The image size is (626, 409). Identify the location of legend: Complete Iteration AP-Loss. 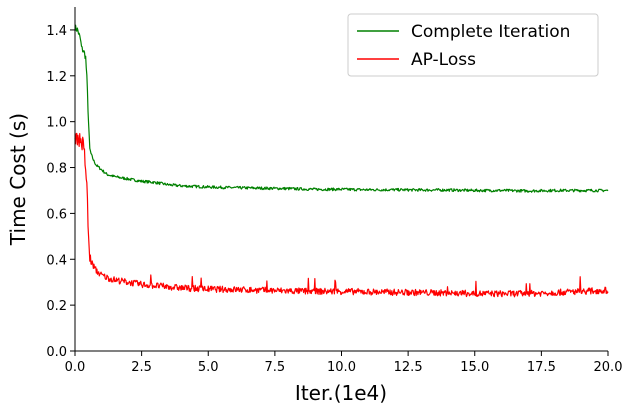
(473, 45).